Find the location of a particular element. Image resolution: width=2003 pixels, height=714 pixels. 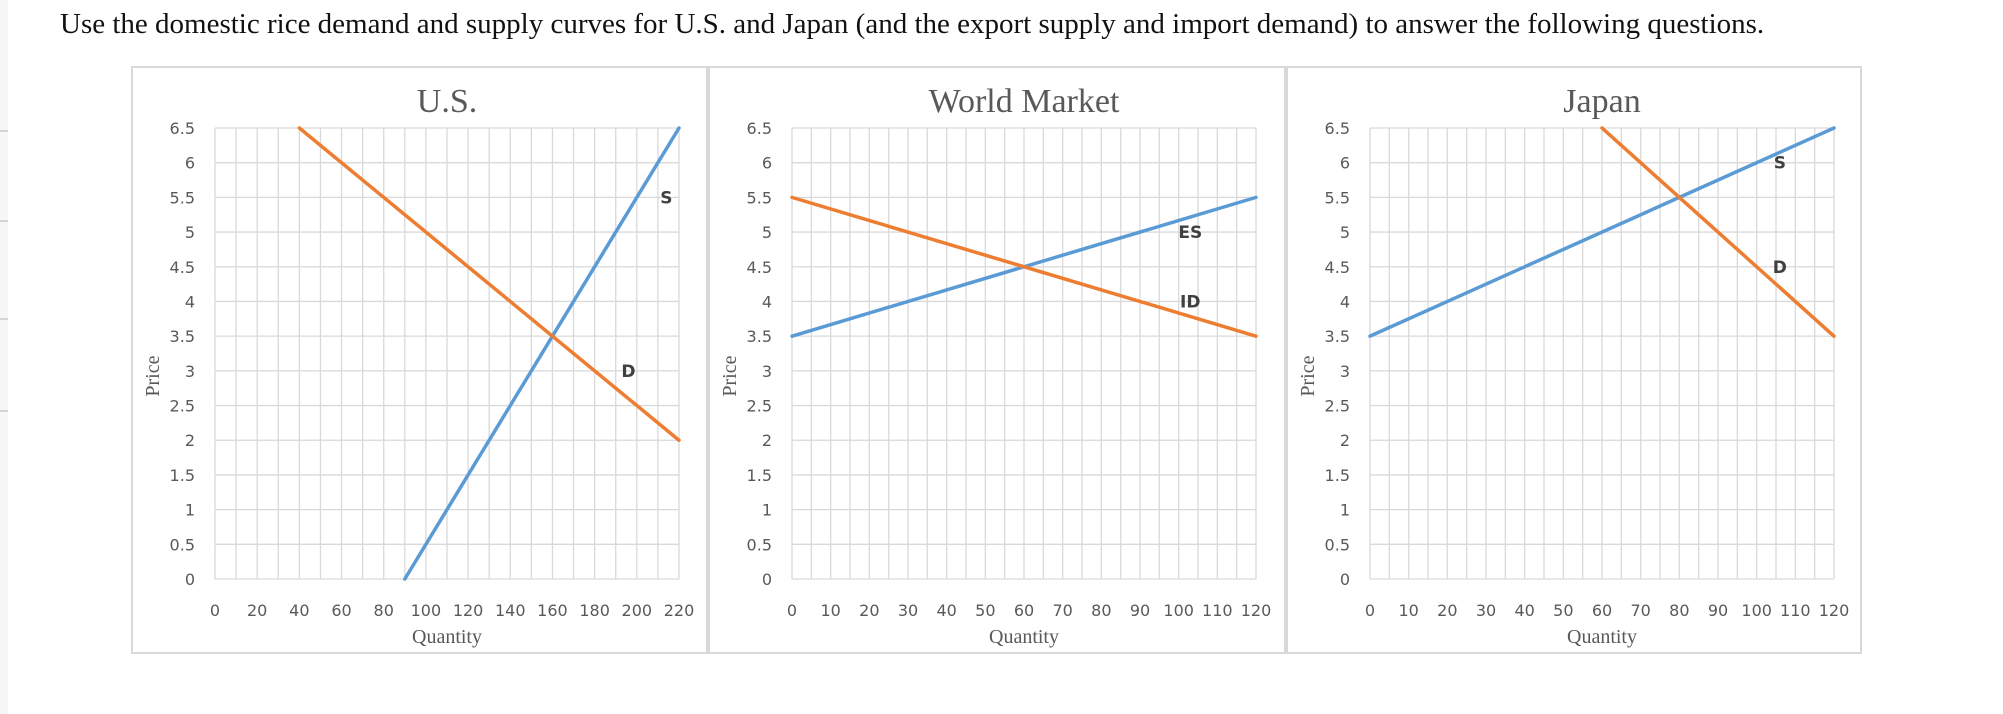

world-market-y-tick-label: 4.5 is located at coordinates (759, 267).